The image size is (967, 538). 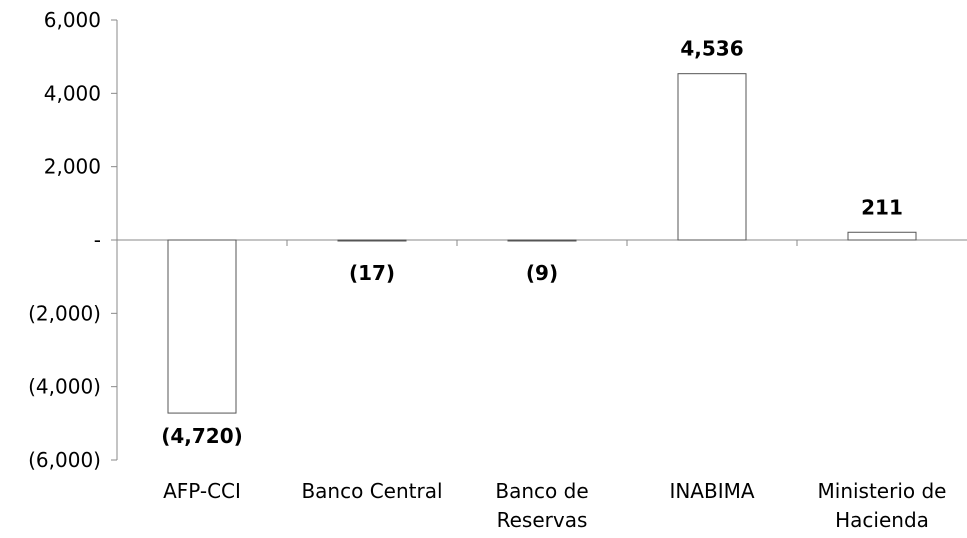 I want to click on category-label: Hacienda, so click(x=882, y=520).